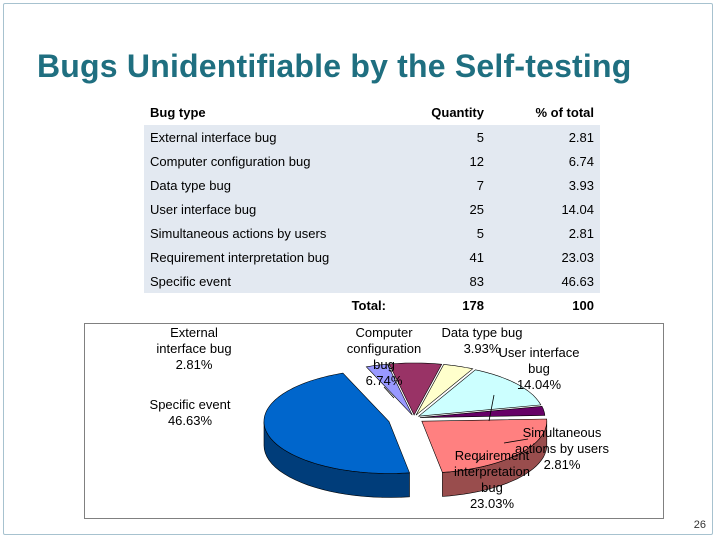  Describe the element at coordinates (372, 112) in the screenshot. I see `table-header-row: Bug type Quantity % of total` at that location.